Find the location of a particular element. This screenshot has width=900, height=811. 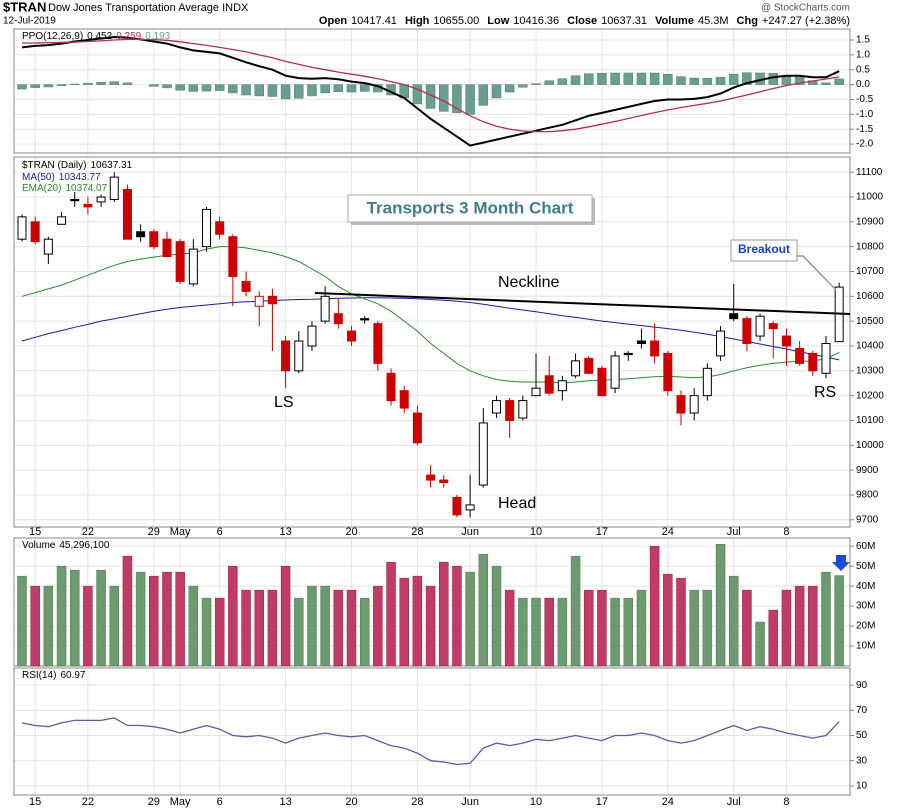

y-tick-label: 9800 is located at coordinates (867, 495).